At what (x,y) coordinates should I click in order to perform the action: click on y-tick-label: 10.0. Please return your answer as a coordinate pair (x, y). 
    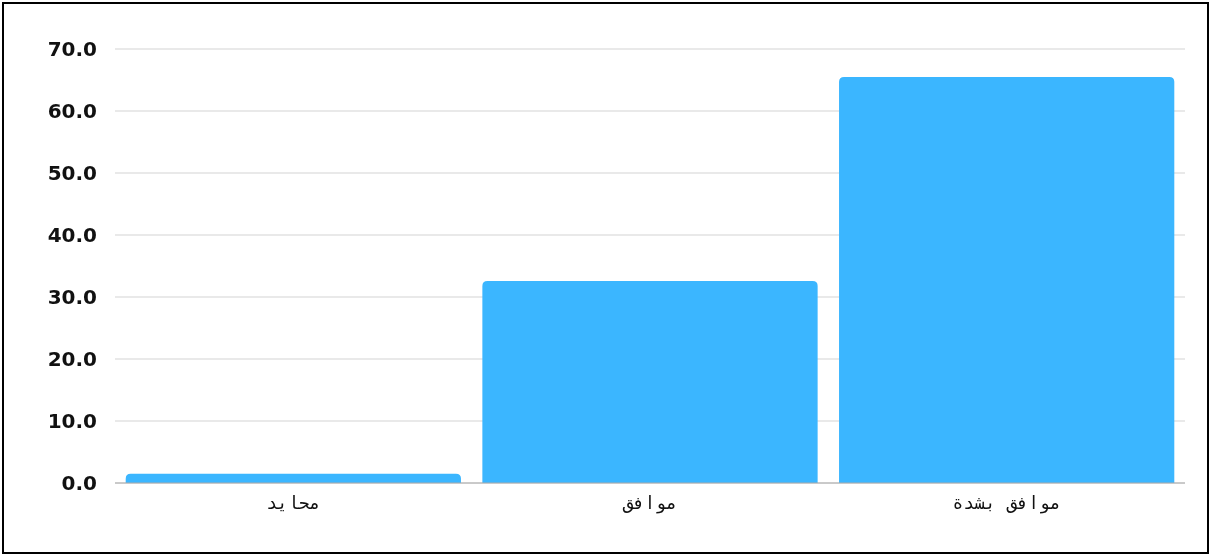
    Looking at the image, I should click on (72, 421).